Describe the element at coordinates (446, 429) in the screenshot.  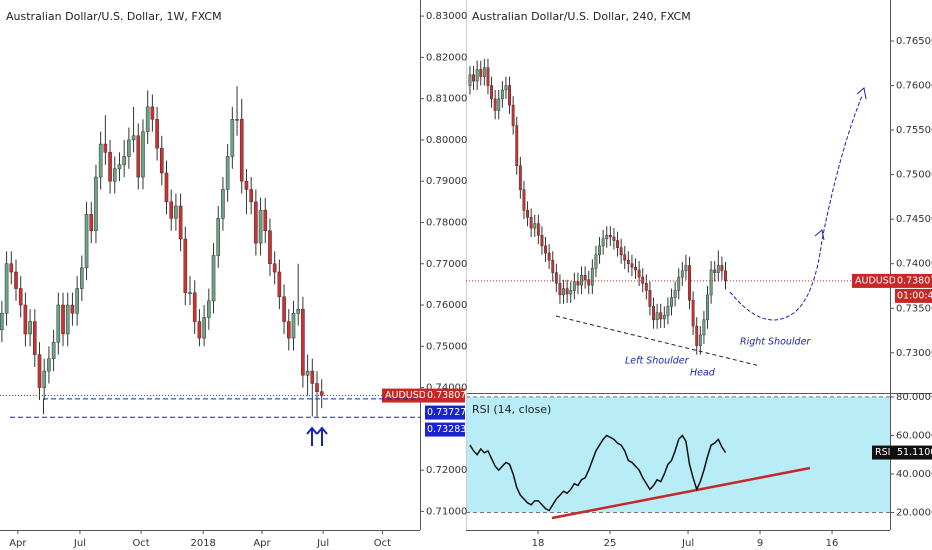
I see `level-badge: 0.73283` at that location.